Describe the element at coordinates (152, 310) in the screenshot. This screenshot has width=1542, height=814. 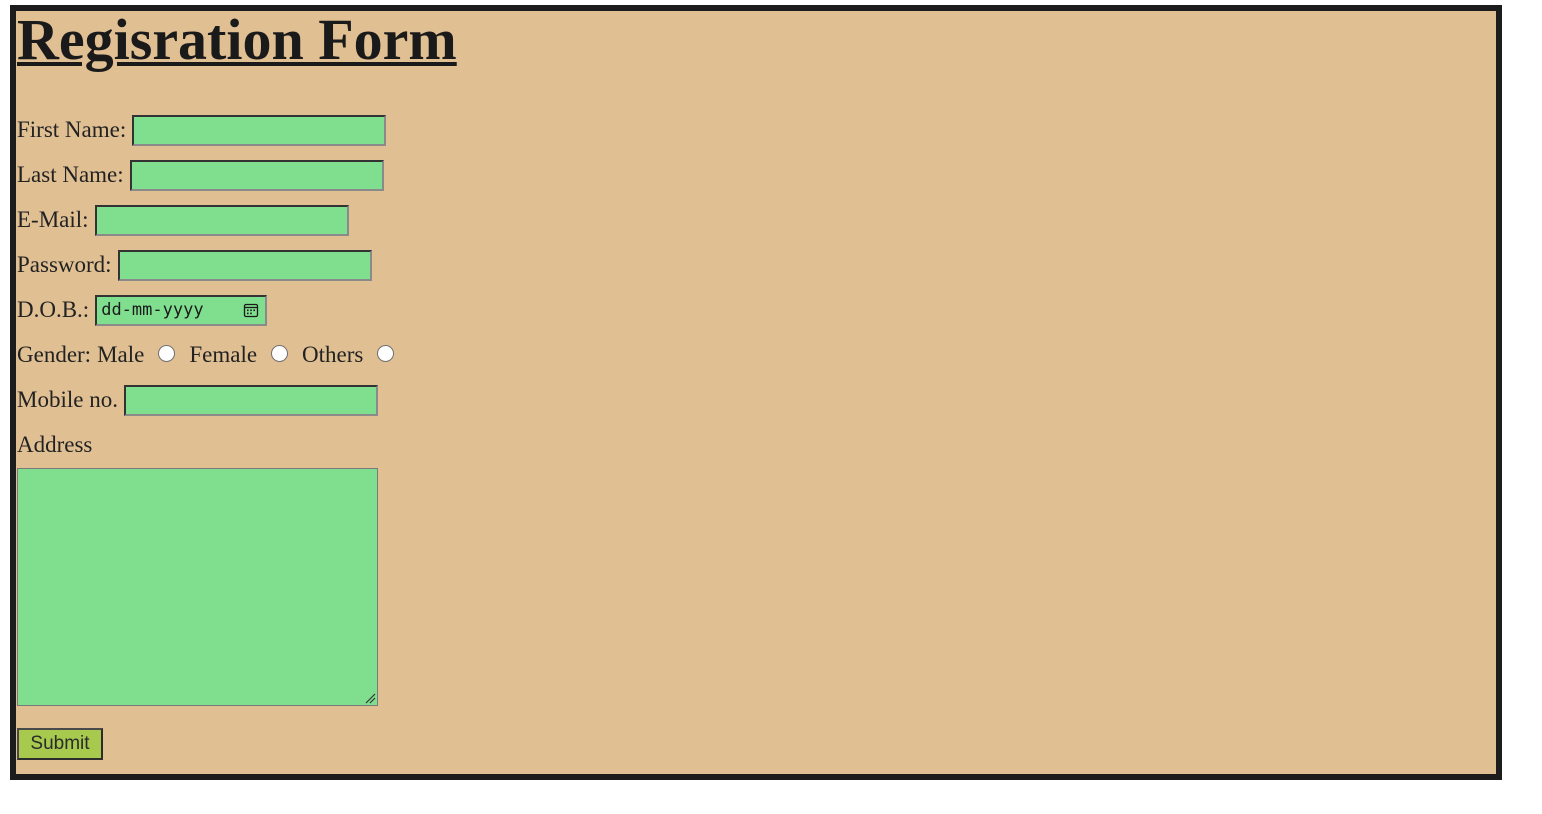
I see `dob-placeholder: dd-mm-yyyy` at that location.